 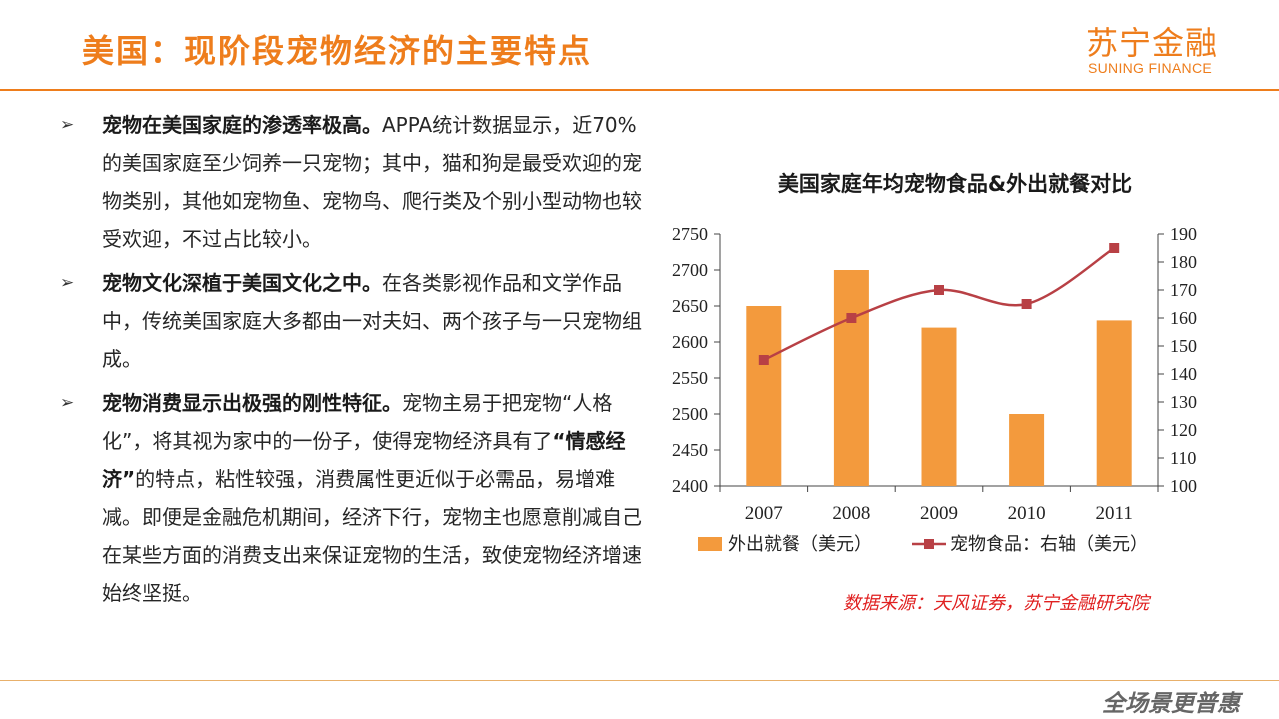 I want to click on legend-line-marker, so click(x=929, y=544).